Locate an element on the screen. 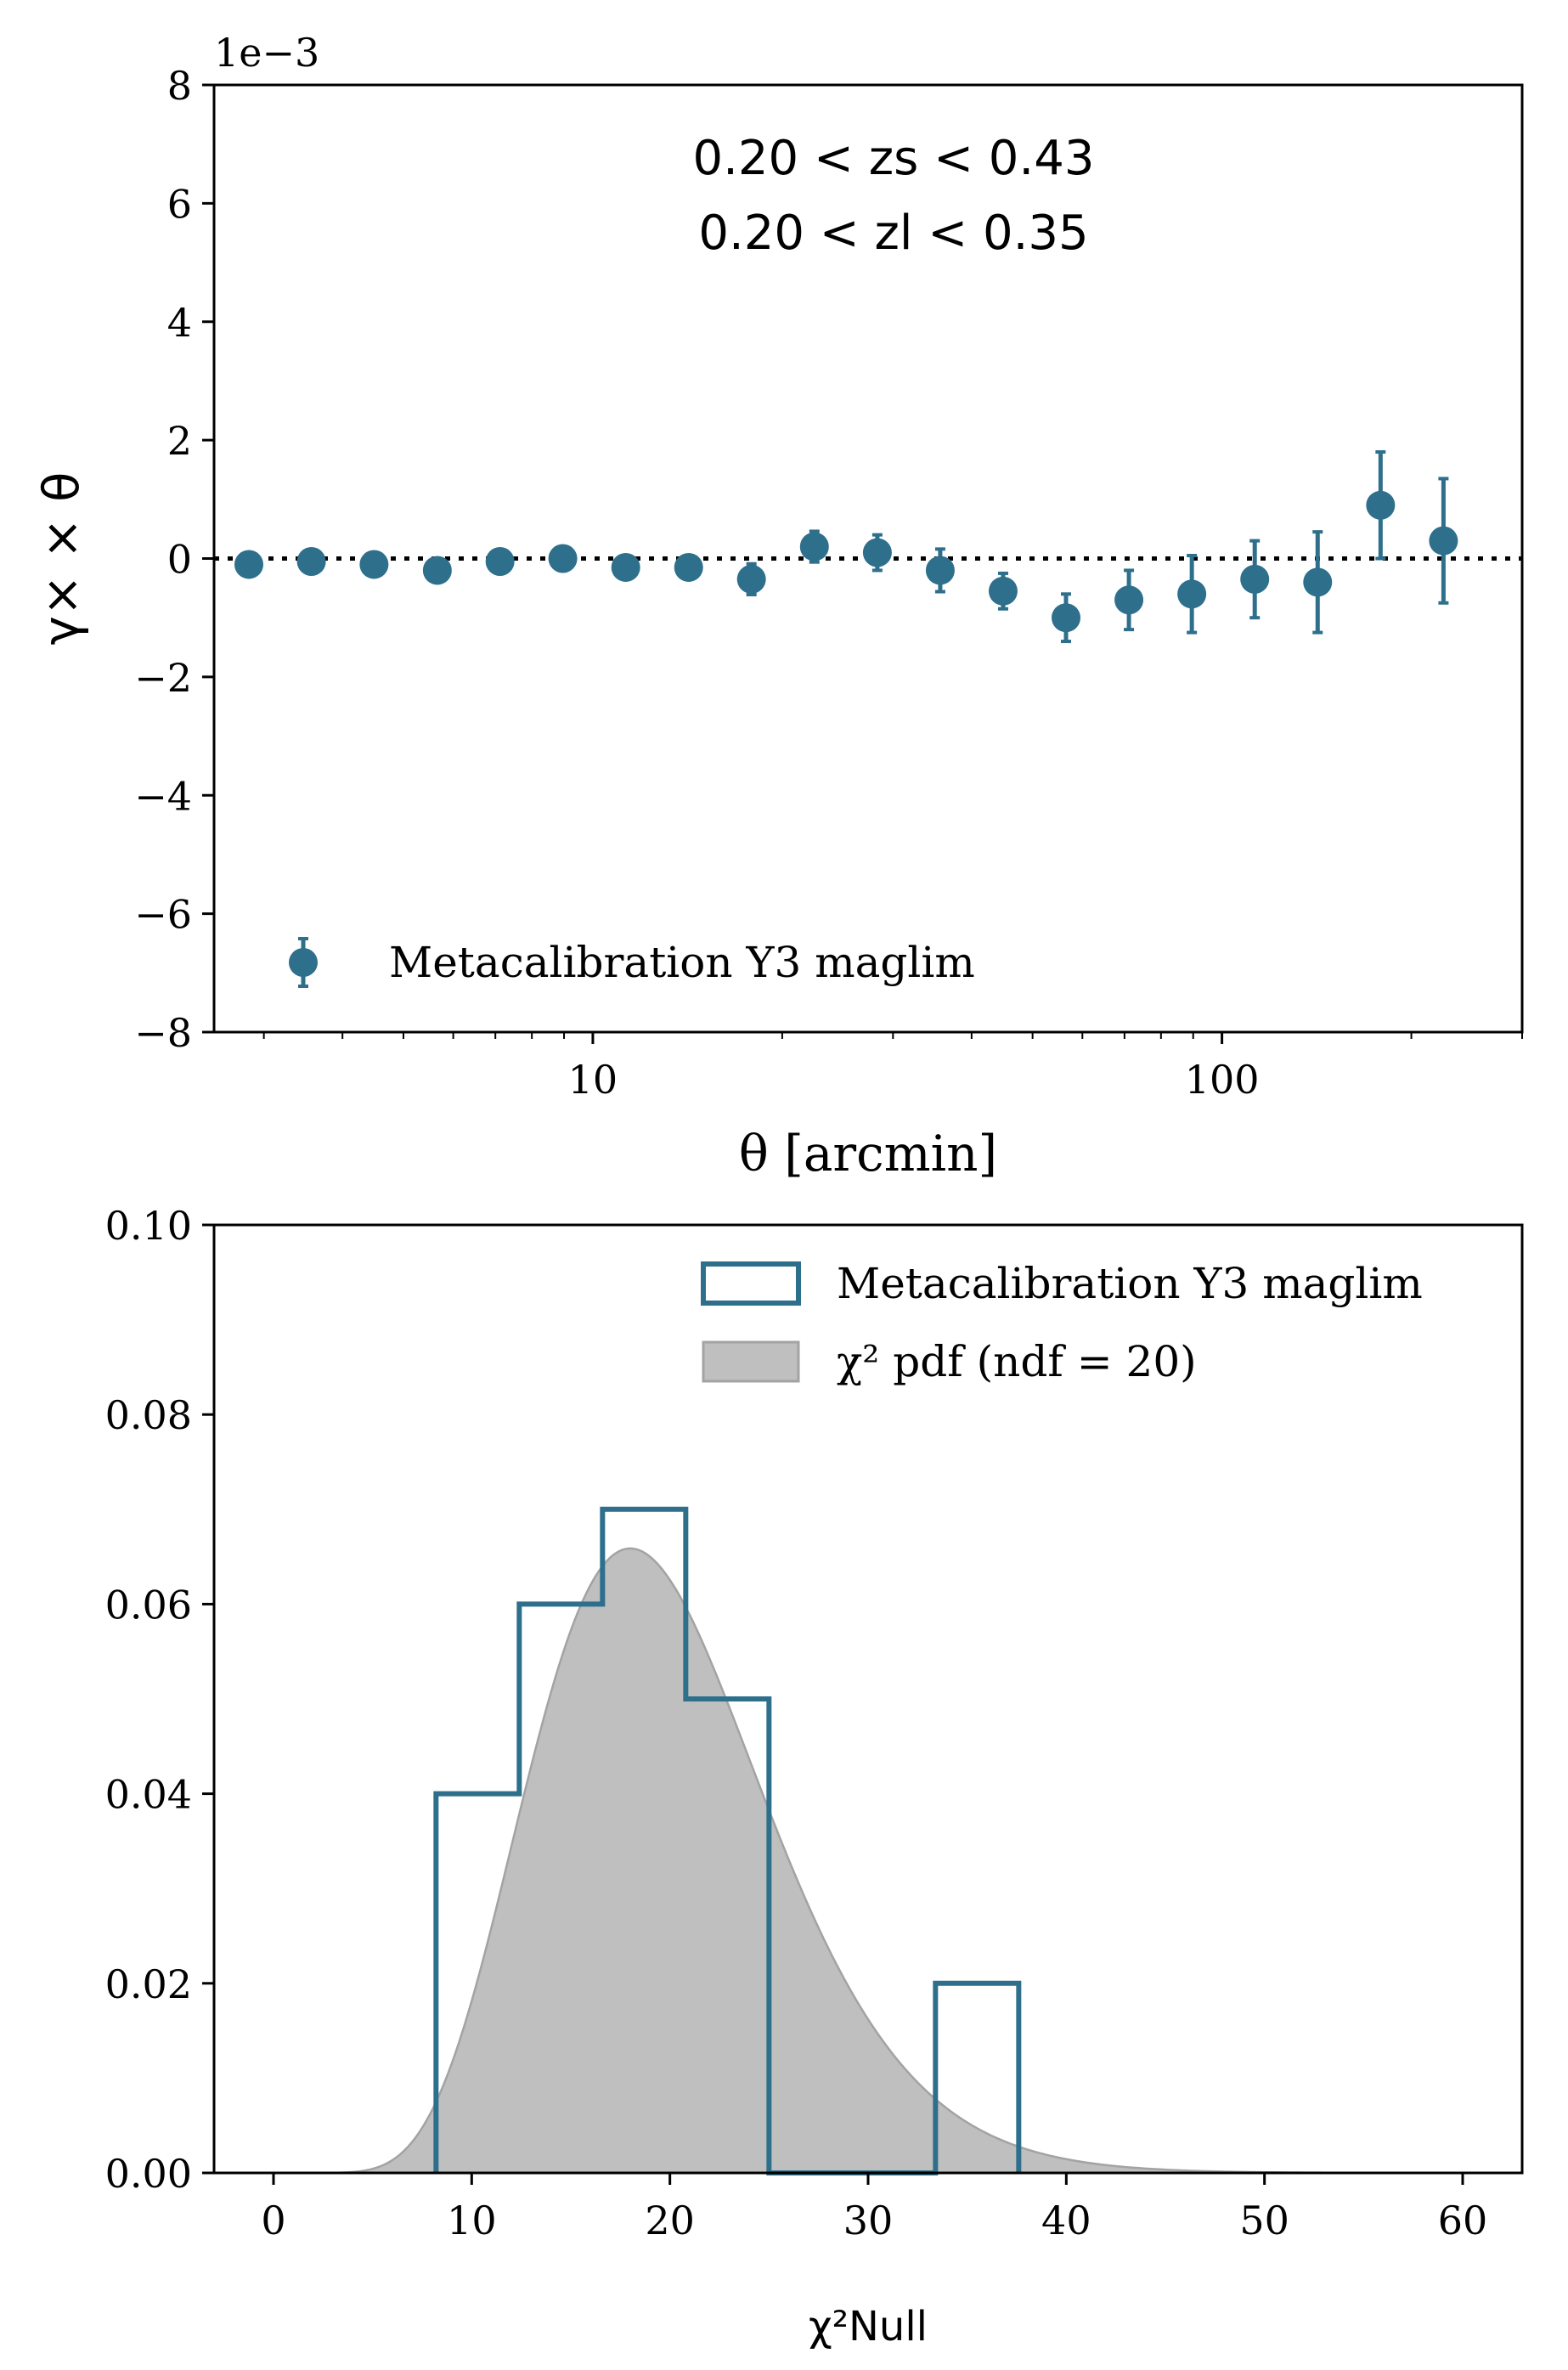  y-tick-label: −8 is located at coordinates (163, 1033).